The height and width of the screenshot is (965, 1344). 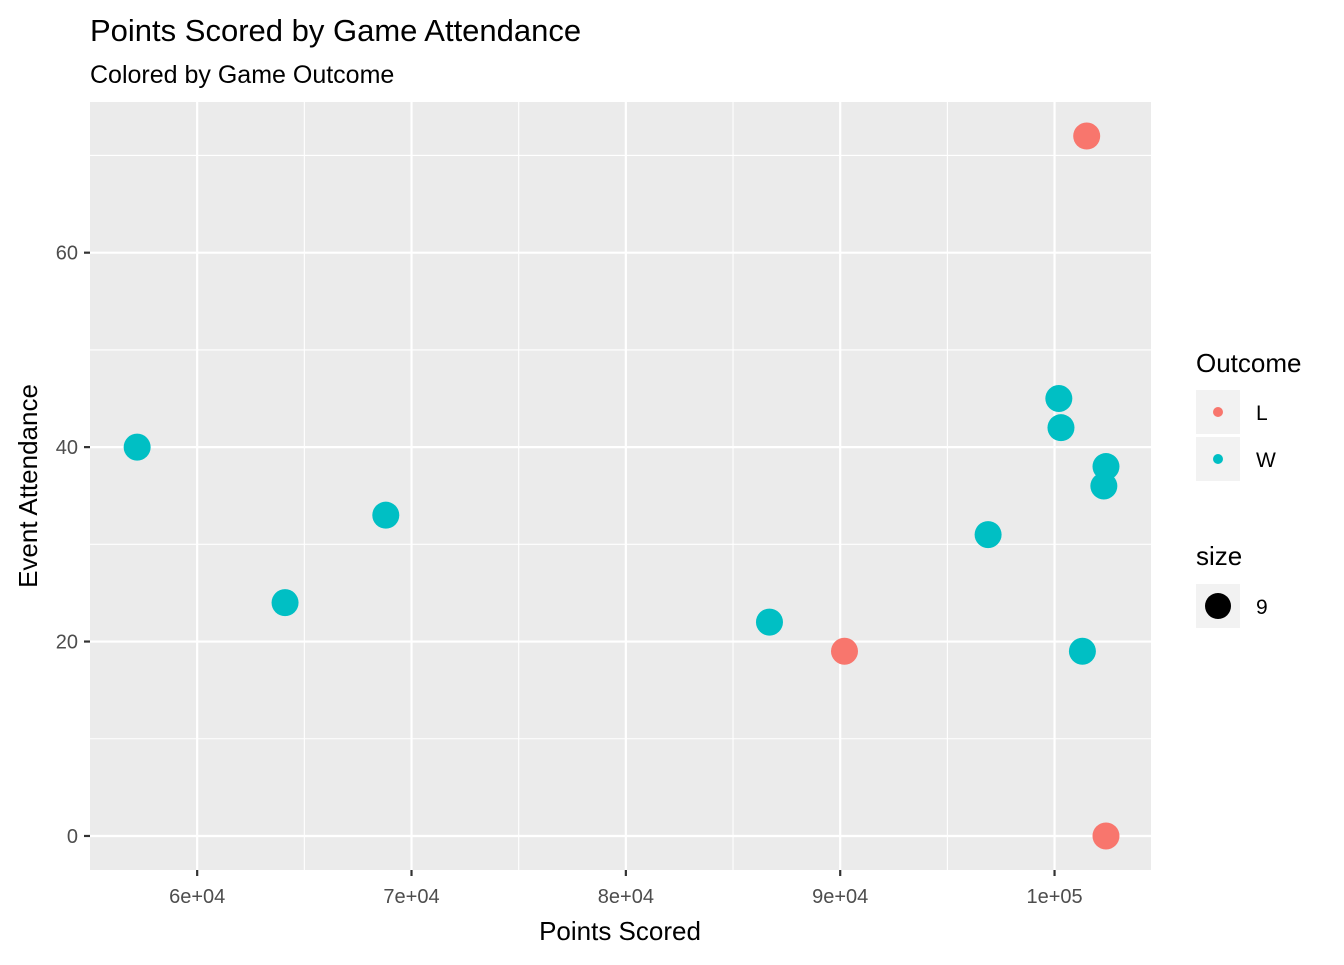 I want to click on legend-label-W: W, so click(x=1266, y=460).